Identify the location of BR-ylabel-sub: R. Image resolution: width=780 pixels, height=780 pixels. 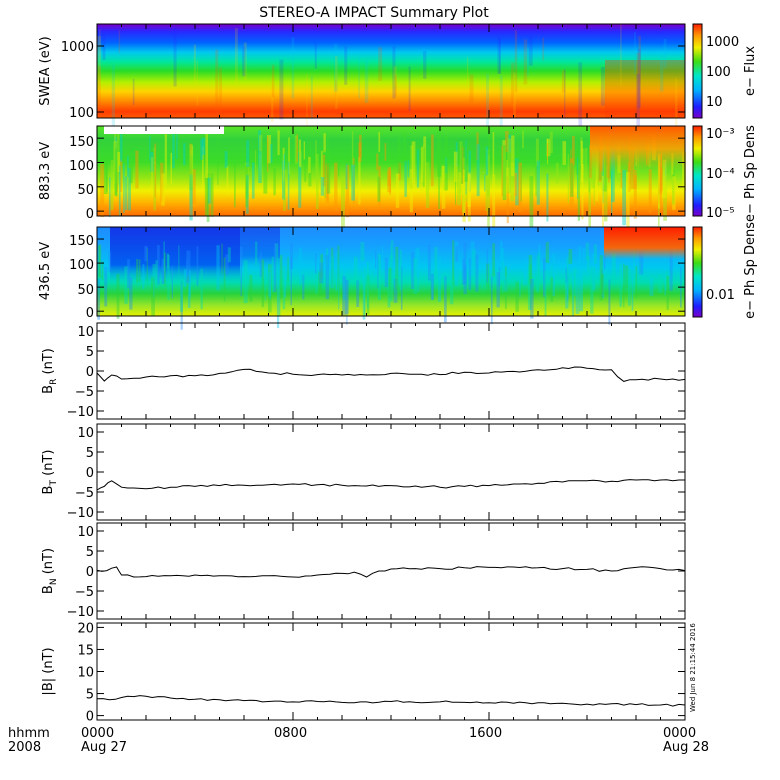
(54, 382).